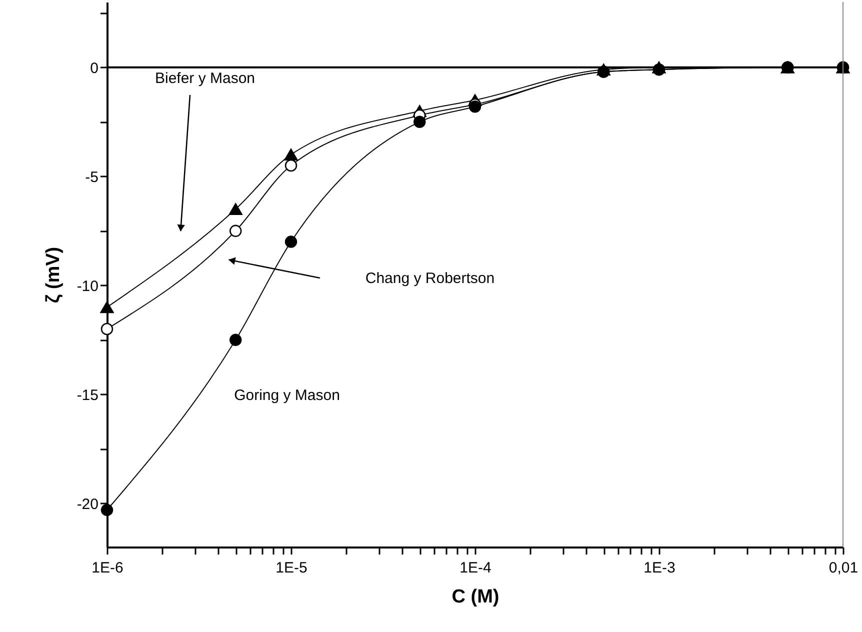 This screenshot has height=632, width=862. I want to click on y-tick-label: -20, so click(87, 504).